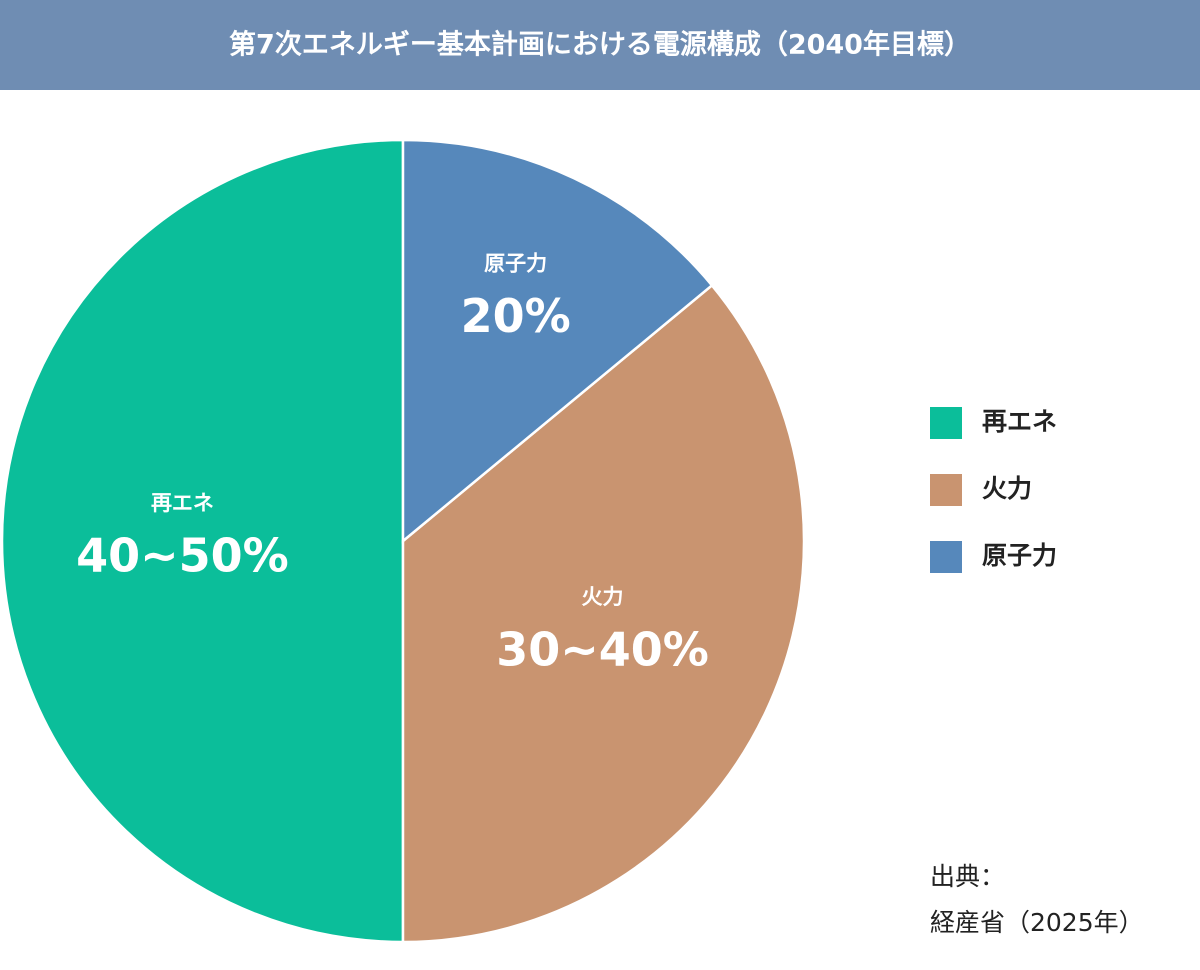 The height and width of the screenshot is (970, 1200). Describe the element at coordinates (515, 264) in the screenshot. I see `slice-name: 原子力` at that location.